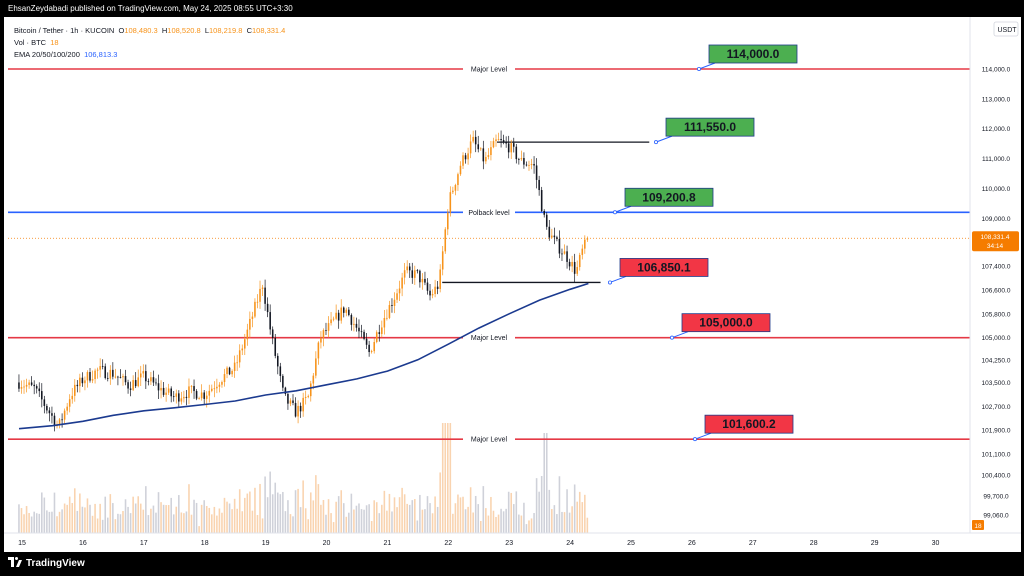  What do you see at coordinates (669, 197) in the screenshot?
I see `callout-label: 109,200.8` at bounding box center [669, 197].